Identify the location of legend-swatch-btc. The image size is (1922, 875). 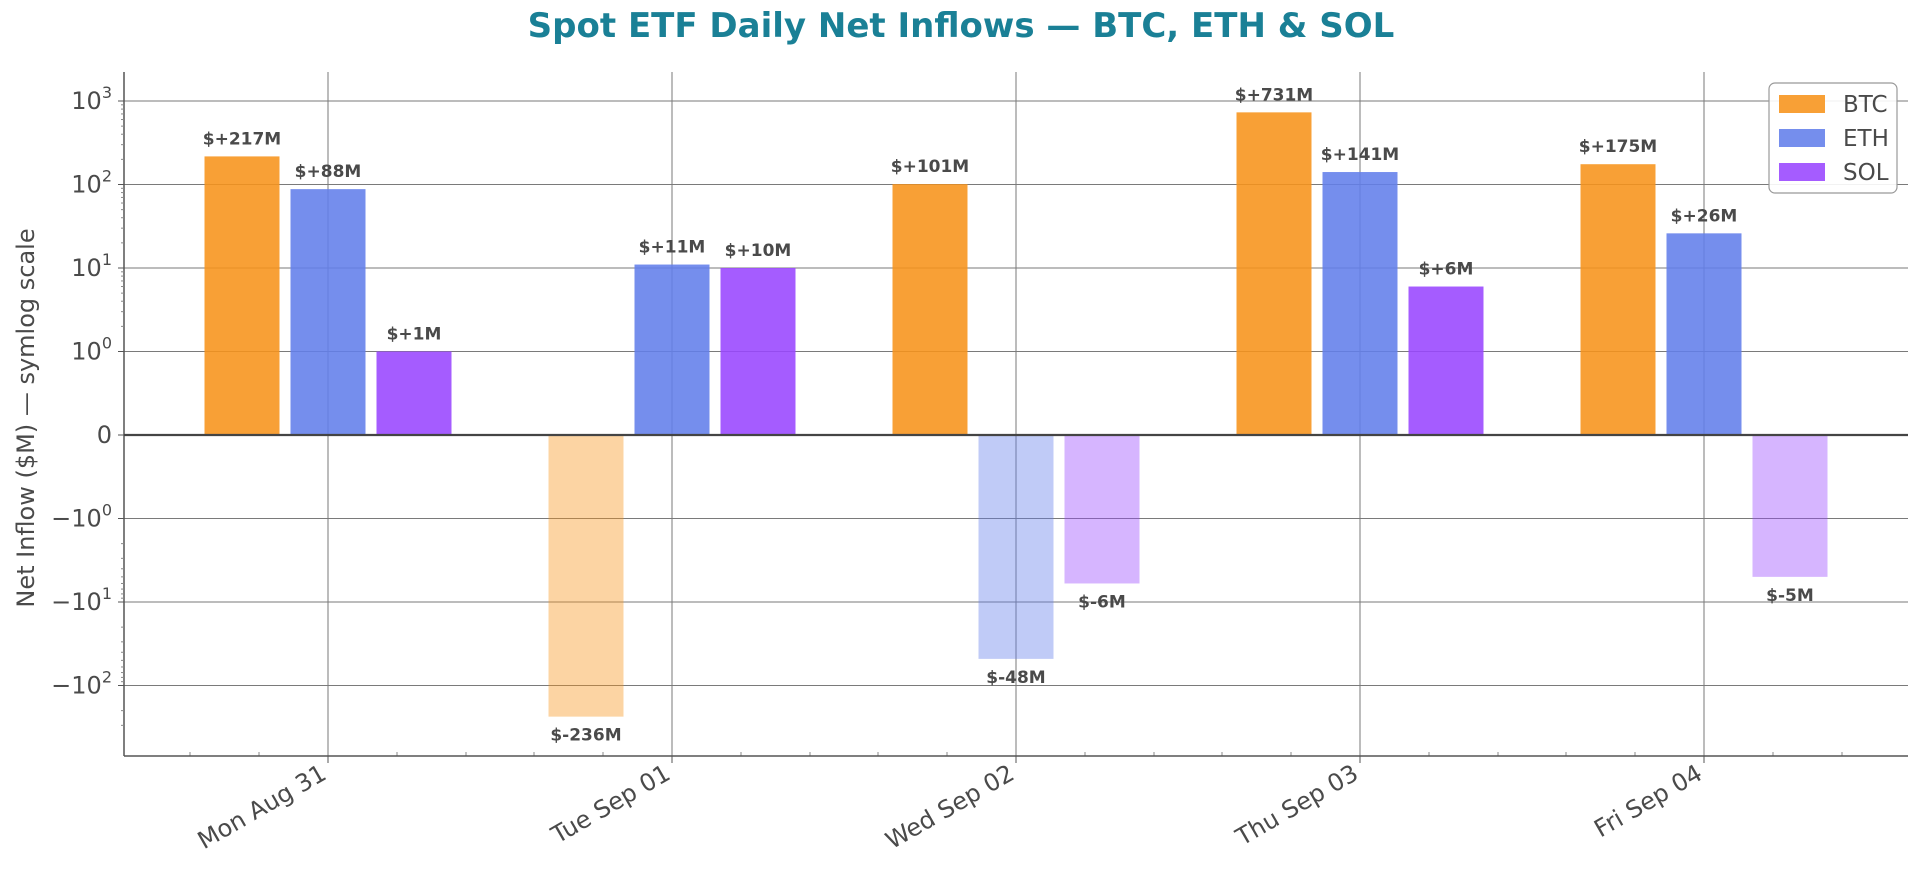
(1802, 104).